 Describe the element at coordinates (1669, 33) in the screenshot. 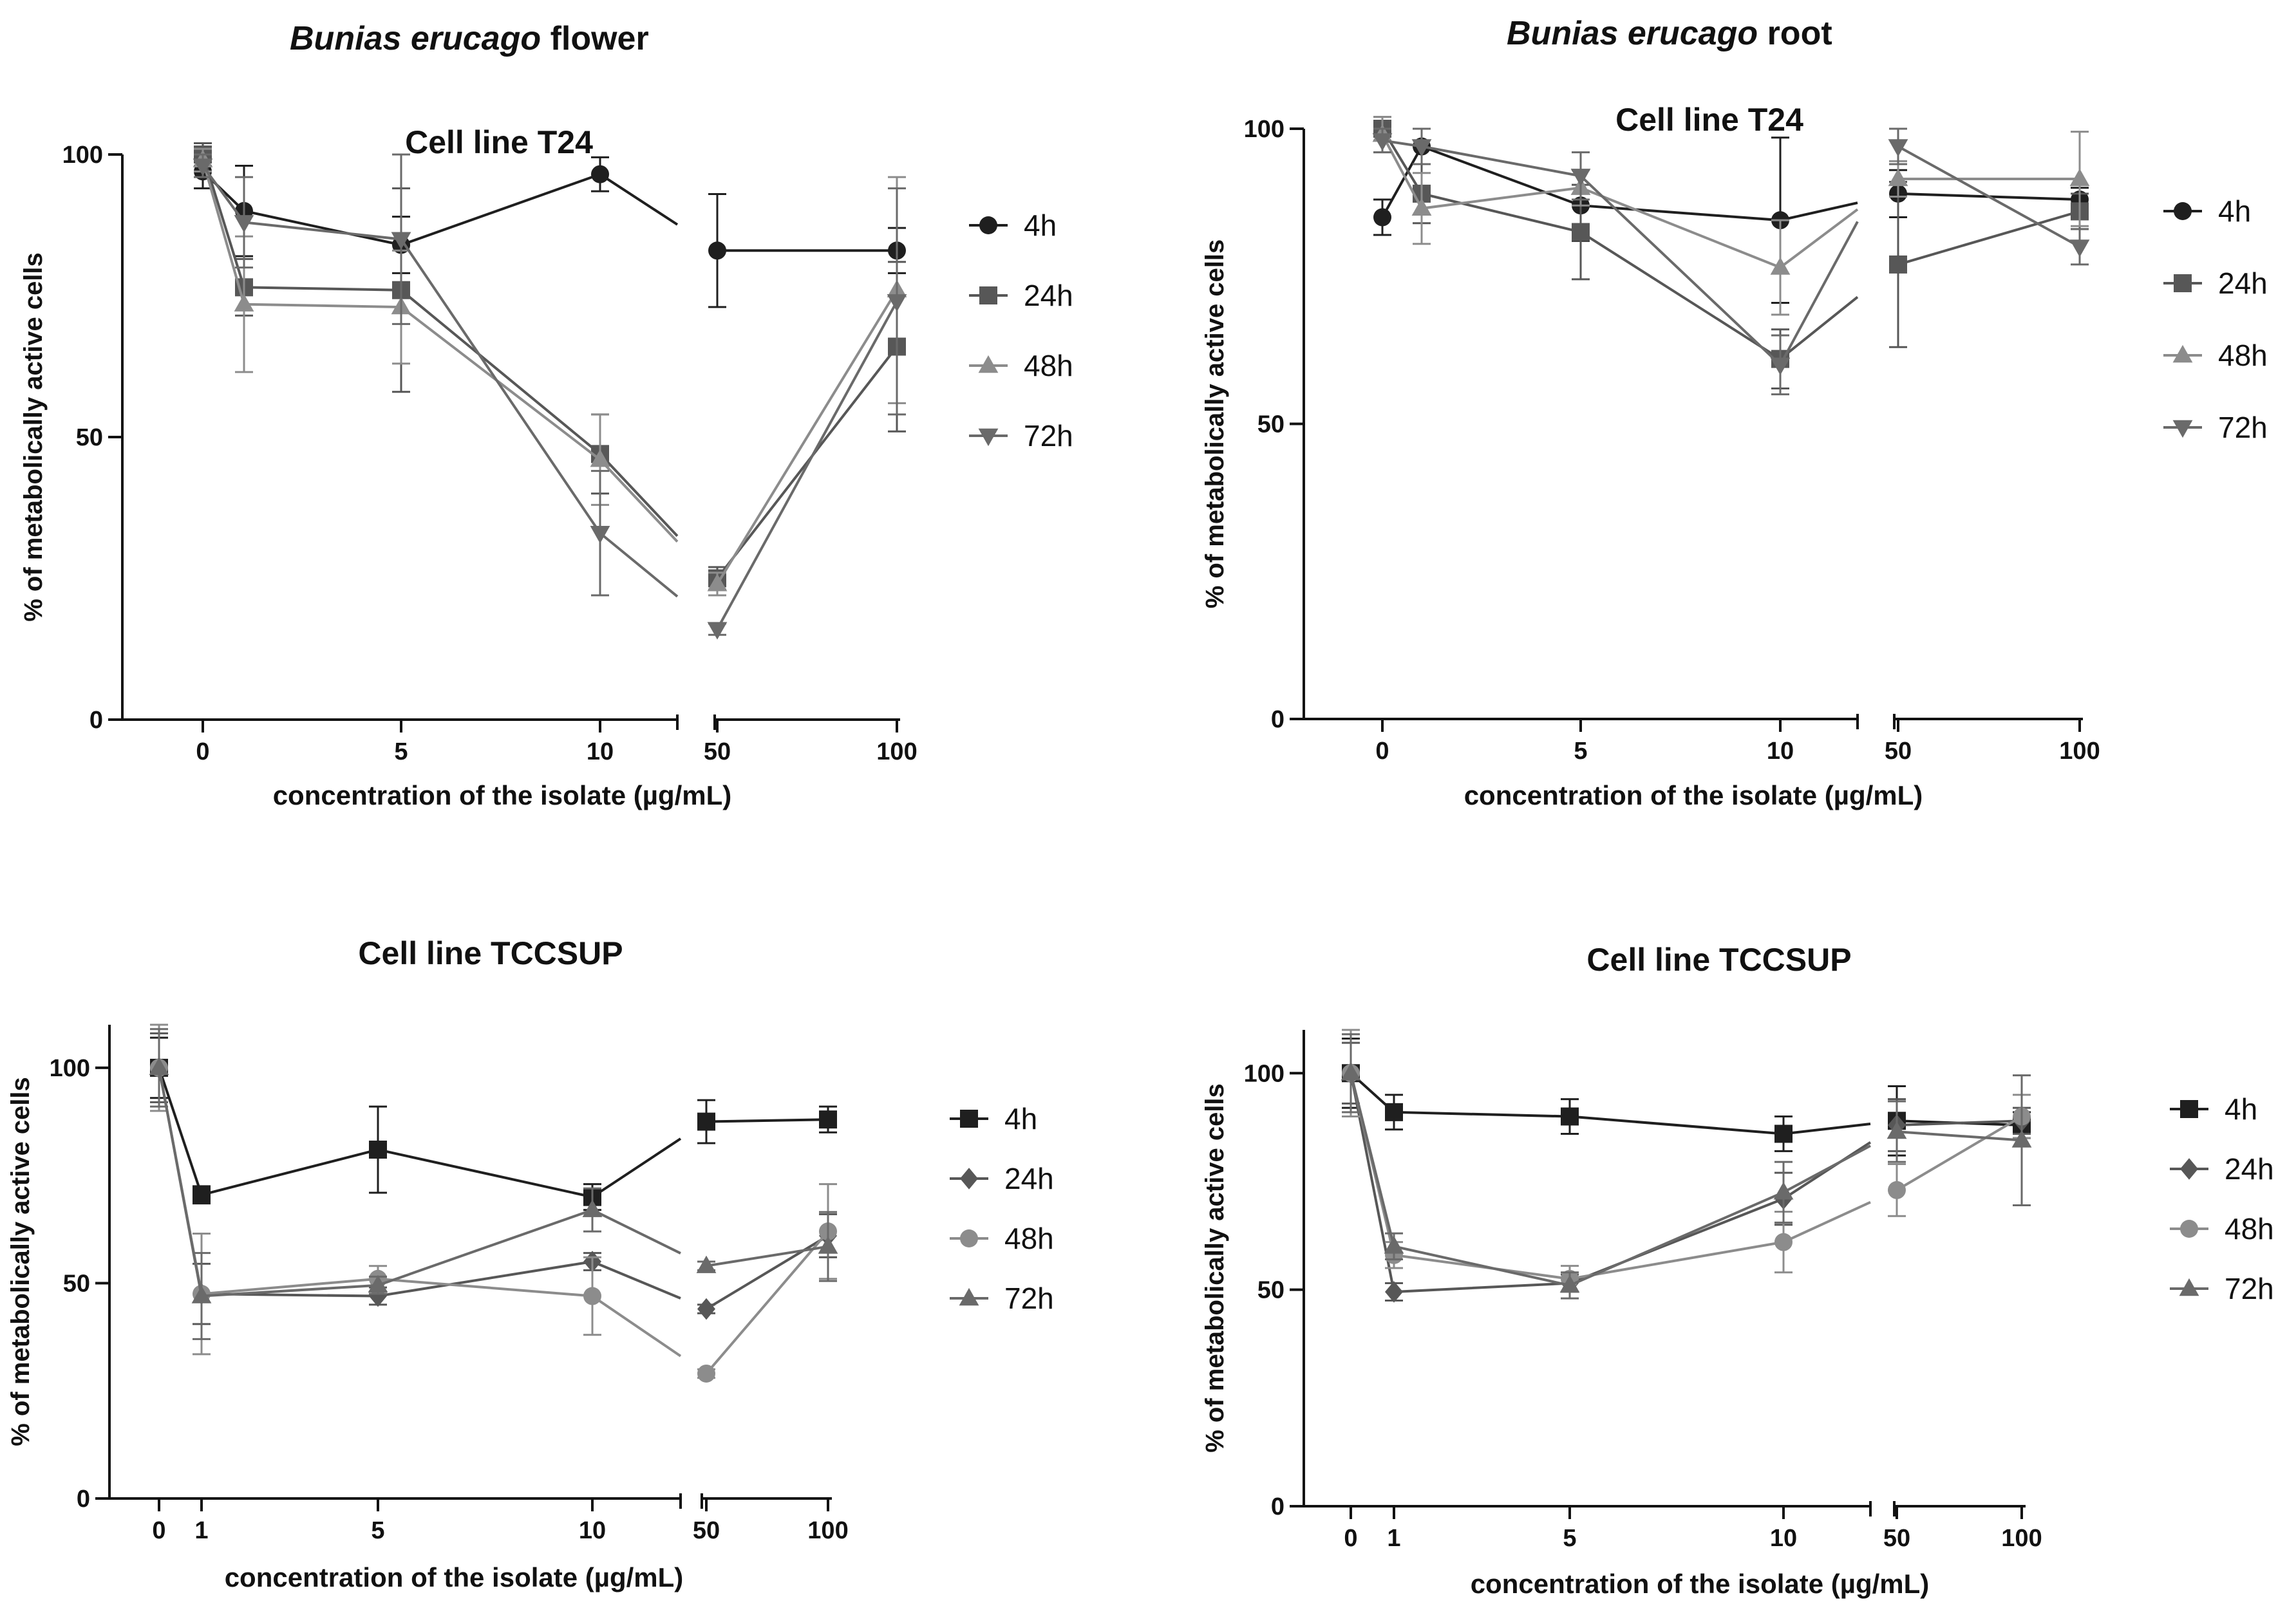

I see `column-title-root: Bunias erucago root` at that location.